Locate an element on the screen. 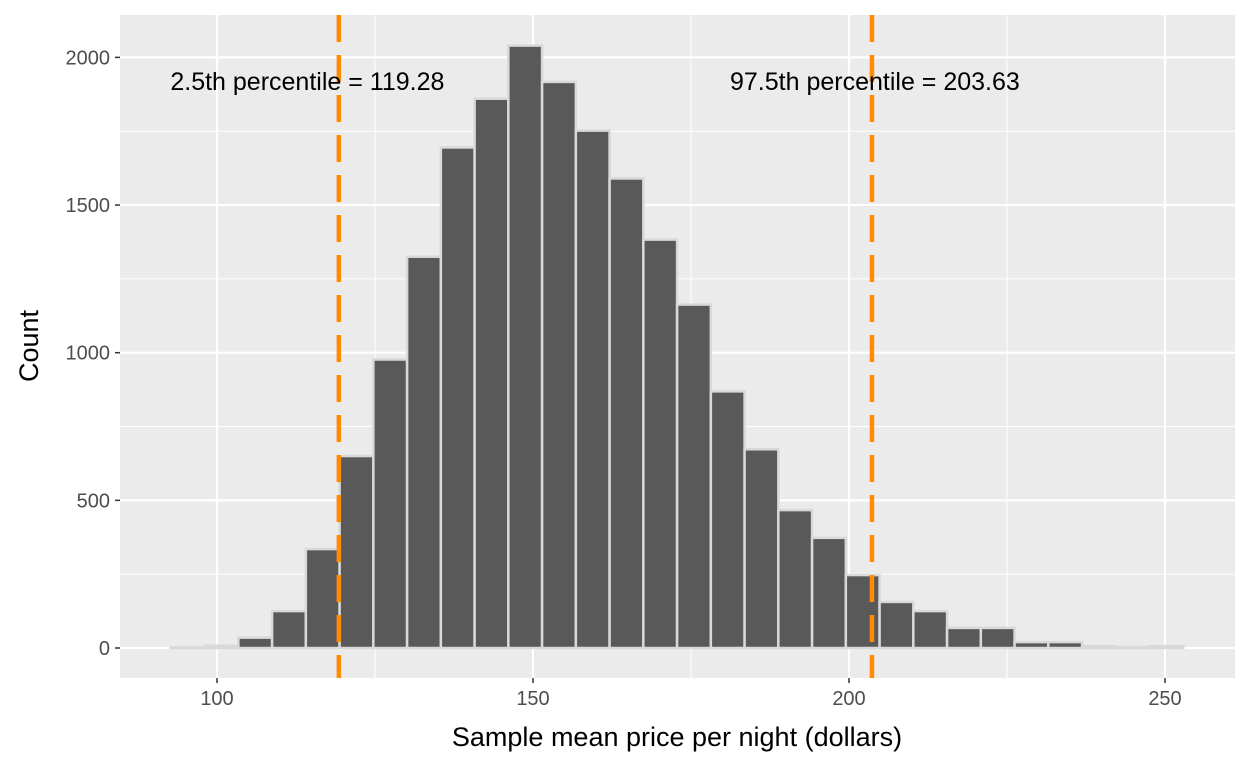  x-tick-label: 250 is located at coordinates (1164, 699).